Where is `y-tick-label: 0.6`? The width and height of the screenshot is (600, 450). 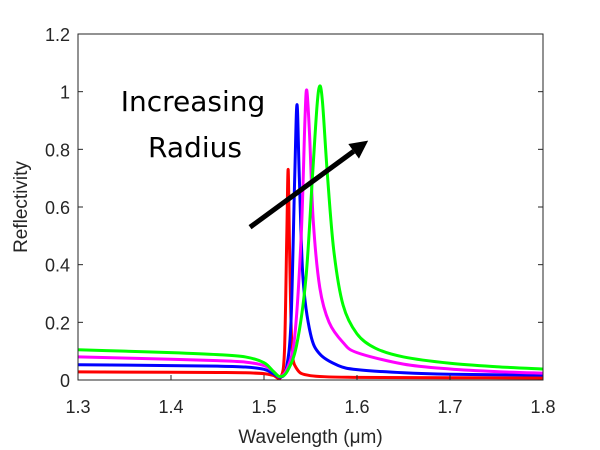 y-tick-label: 0.6 is located at coordinates (57, 208).